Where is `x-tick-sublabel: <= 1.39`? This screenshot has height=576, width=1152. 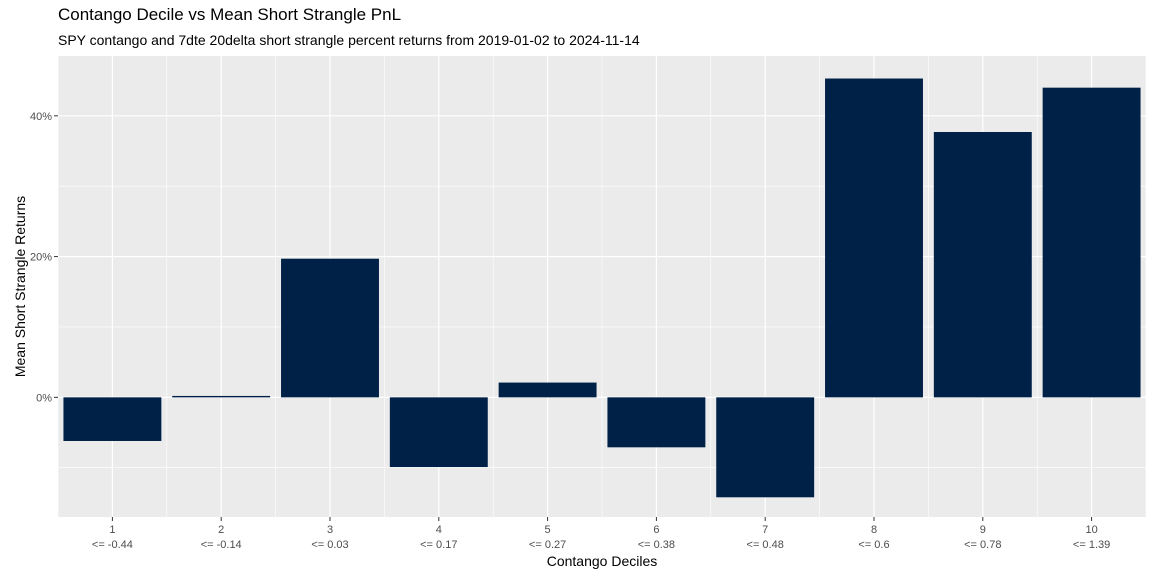 x-tick-sublabel: <= 1.39 is located at coordinates (1091, 545).